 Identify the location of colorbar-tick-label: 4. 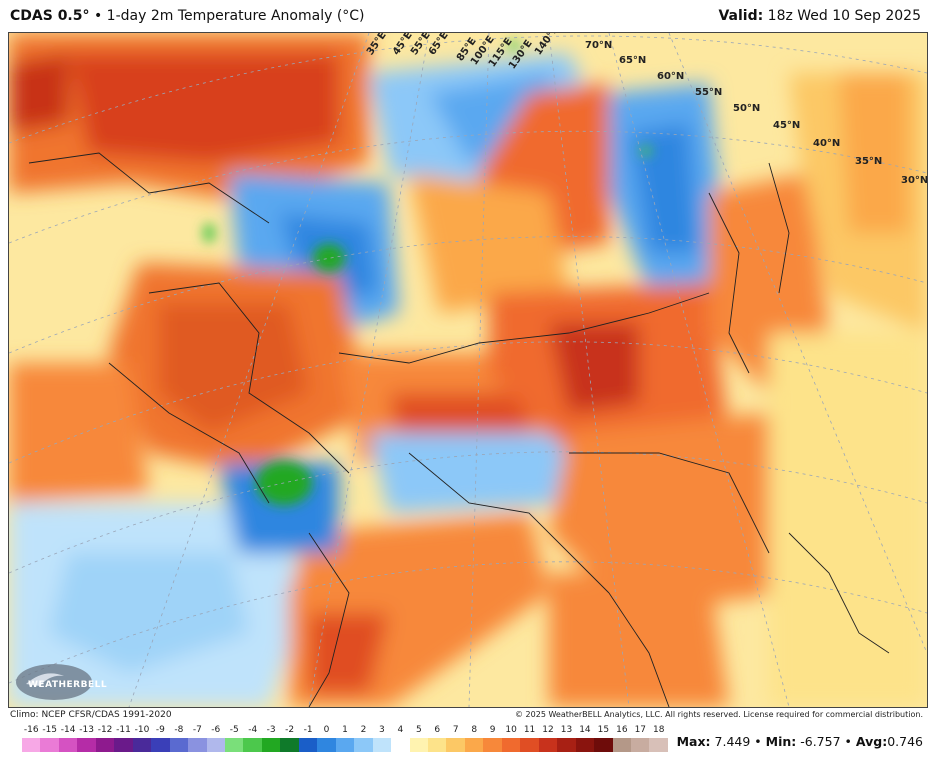
(400, 730).